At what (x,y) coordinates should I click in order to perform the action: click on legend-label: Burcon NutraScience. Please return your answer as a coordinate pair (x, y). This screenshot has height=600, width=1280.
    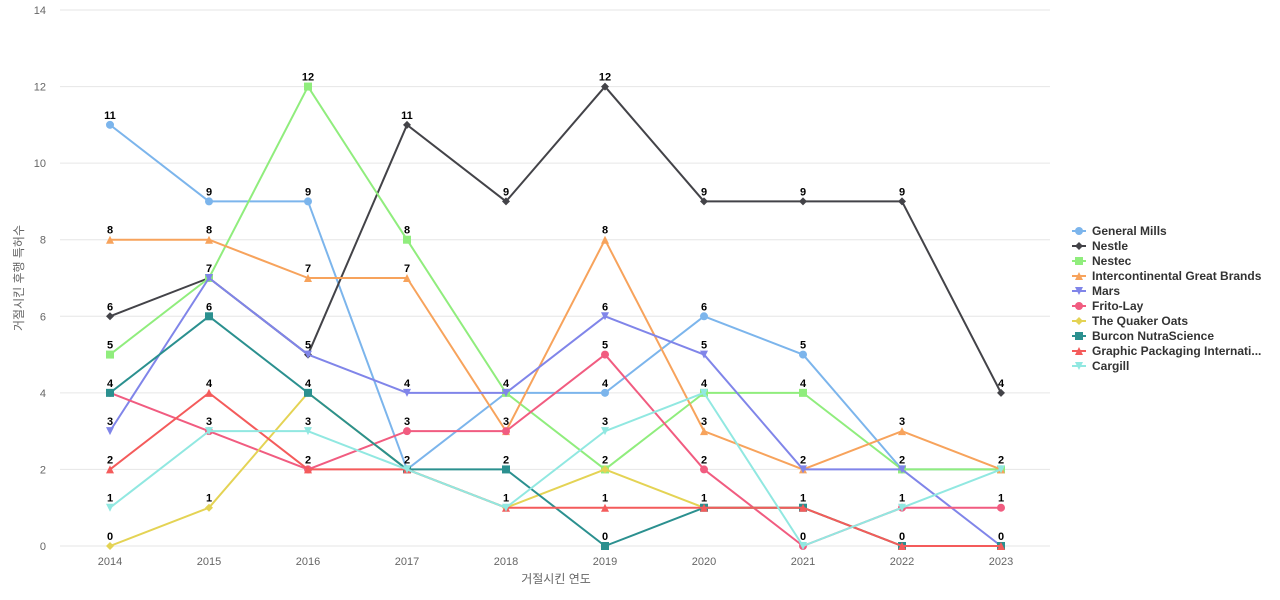
    Looking at the image, I should click on (1153, 336).